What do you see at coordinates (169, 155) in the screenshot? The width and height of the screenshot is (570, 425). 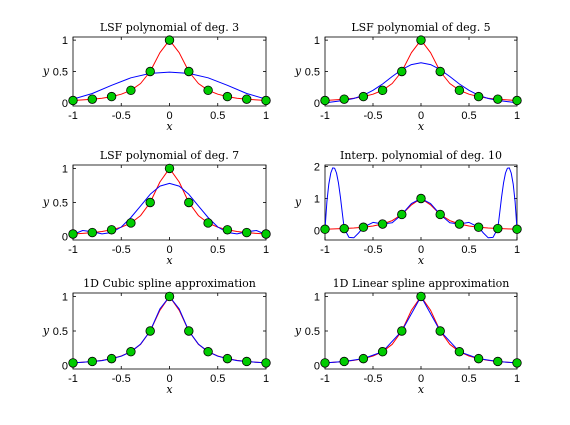 I see `panel-title: LSF polynomial of deg. 7` at bounding box center [169, 155].